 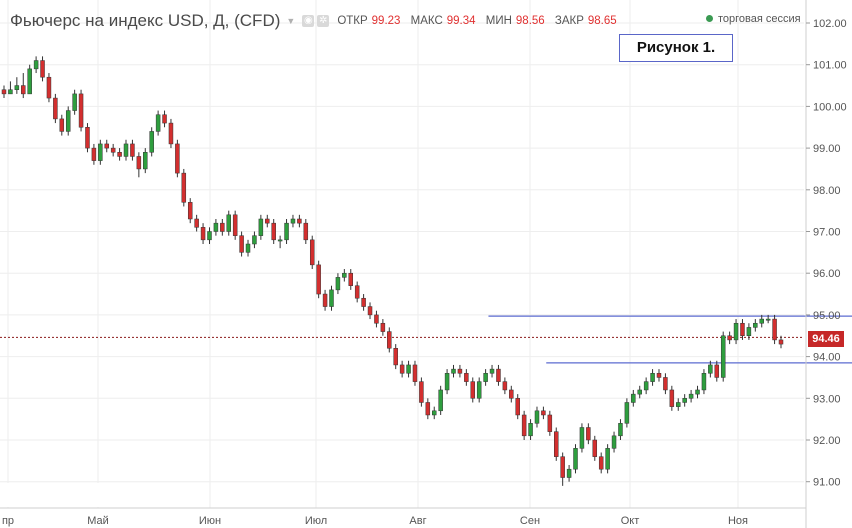 What do you see at coordinates (417, 521) in the screenshot?
I see `x-tick-label: Авг` at bounding box center [417, 521].